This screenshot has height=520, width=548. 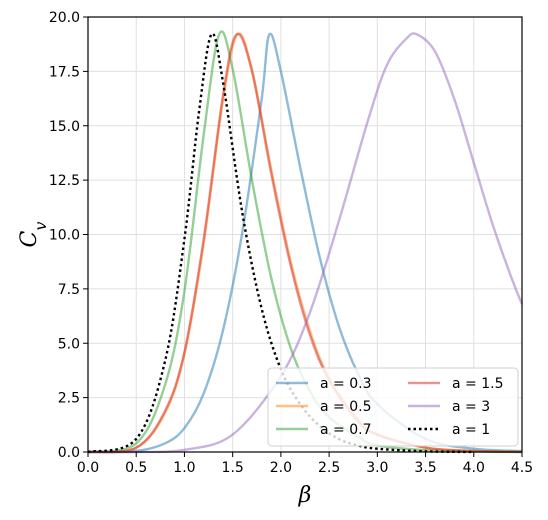 I want to click on y-tick-label: 12.5, so click(x=64, y=181).